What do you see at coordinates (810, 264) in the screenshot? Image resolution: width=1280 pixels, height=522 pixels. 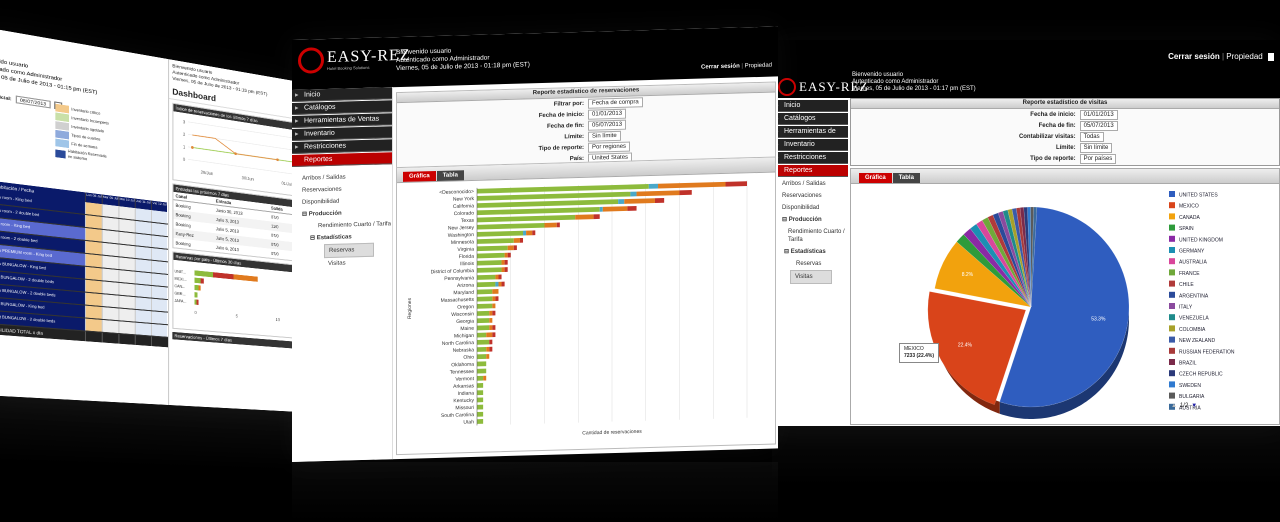 I see `right-reservas-link: Reservas` at bounding box center [810, 264].